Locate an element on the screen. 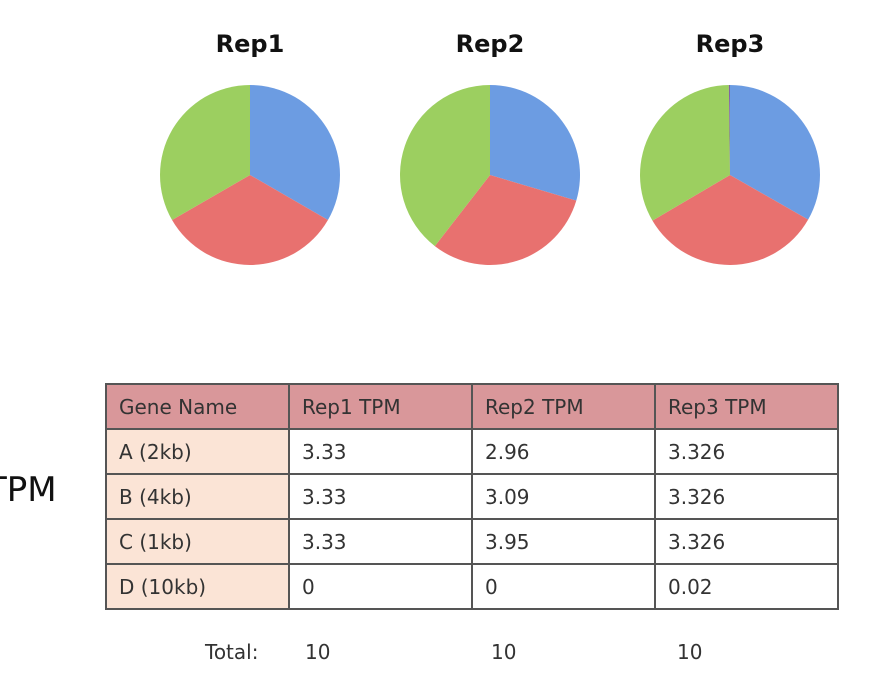  table-row: C (1kb) 3.33 3.95 3.326 is located at coordinates (472, 541).